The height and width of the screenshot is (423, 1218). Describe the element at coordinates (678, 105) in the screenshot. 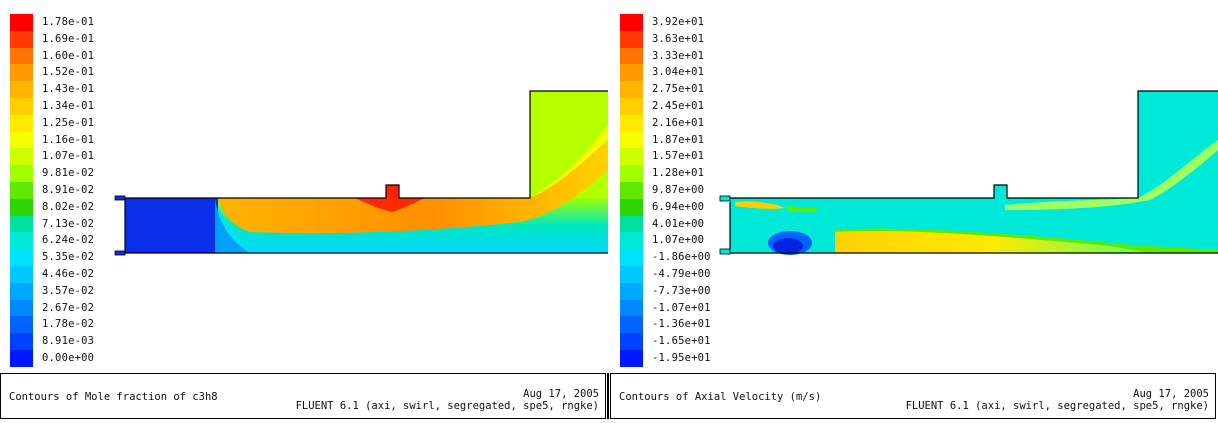

I see `legend-label: 2.45e+01` at that location.